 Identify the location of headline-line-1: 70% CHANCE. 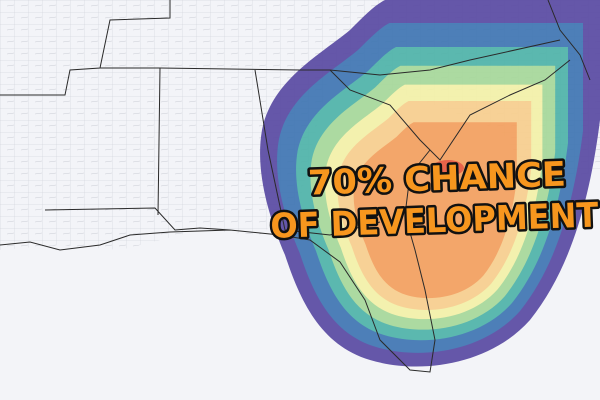
(436, 179).